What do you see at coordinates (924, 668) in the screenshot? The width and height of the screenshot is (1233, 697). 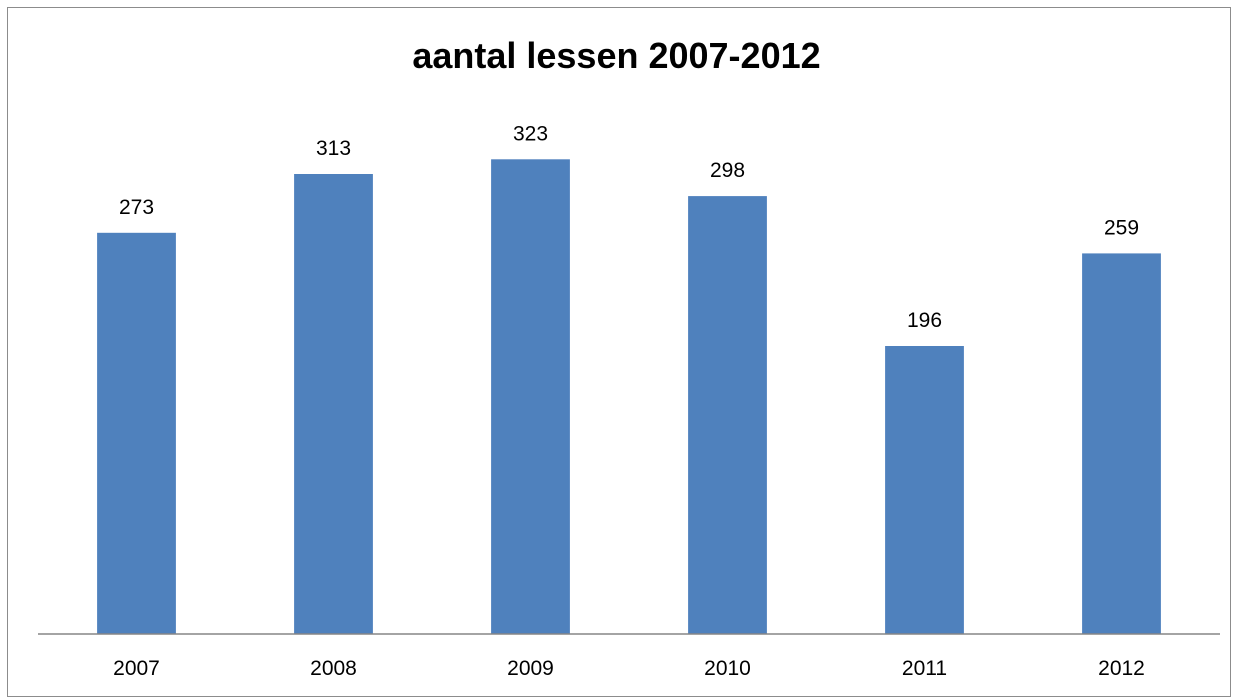 I see `x-tick-label-2011: 2011` at bounding box center [924, 668].